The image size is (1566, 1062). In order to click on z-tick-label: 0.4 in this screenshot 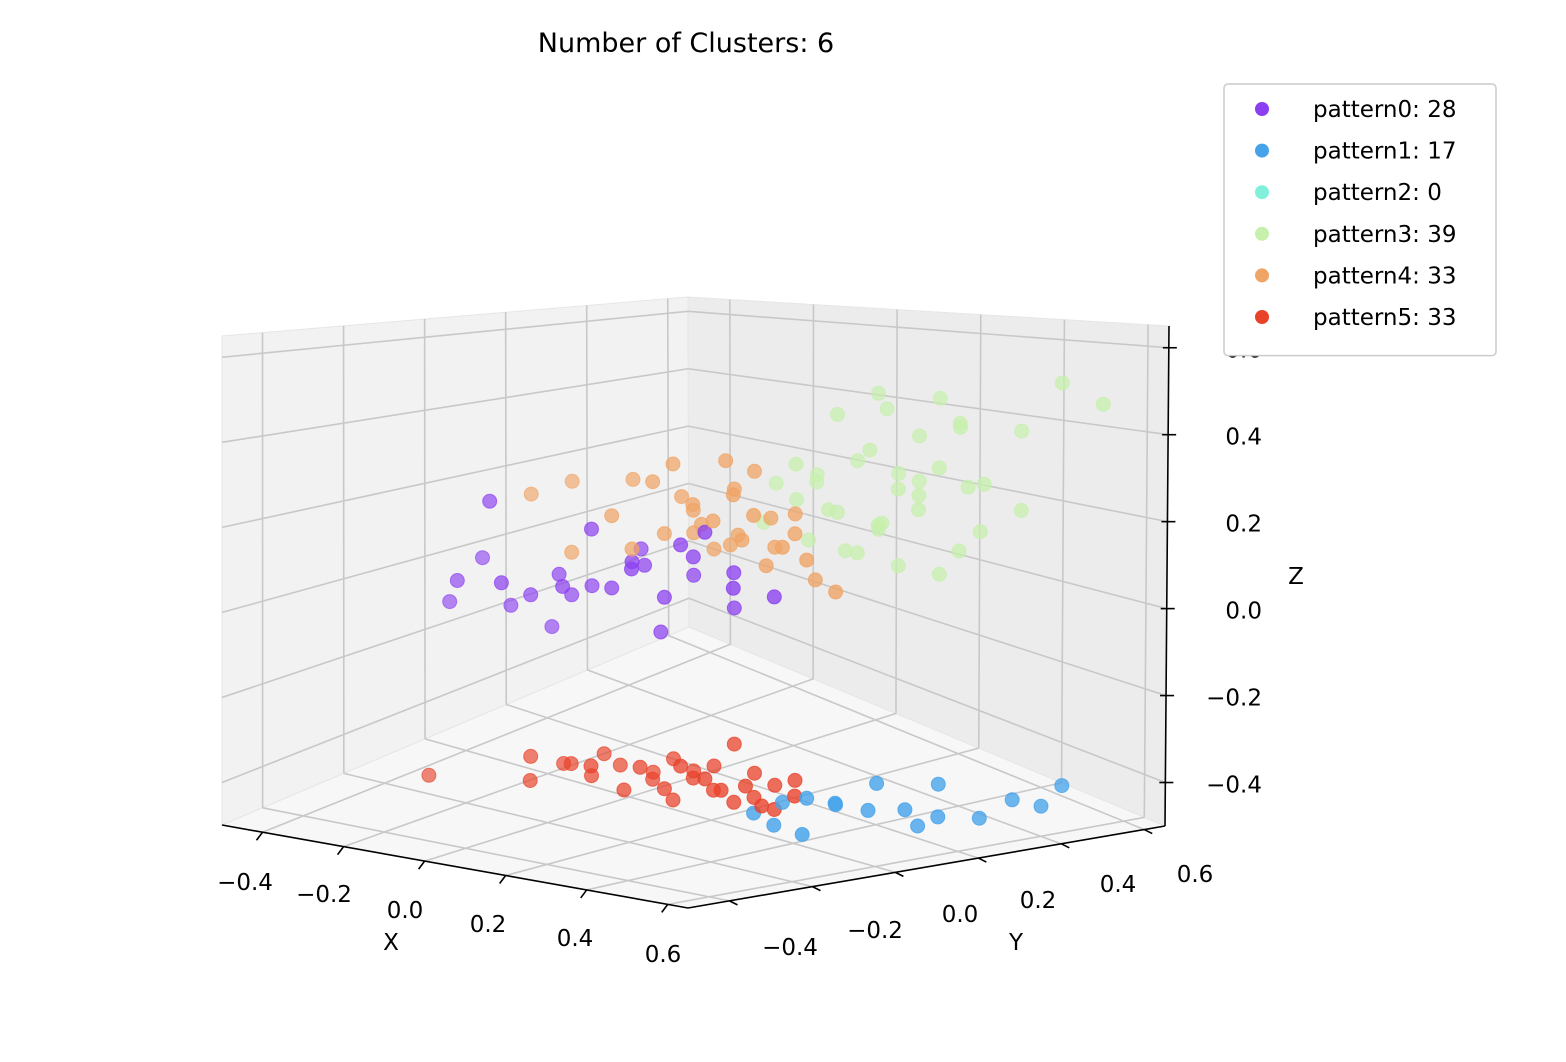, I will do `click(1243, 438)`.